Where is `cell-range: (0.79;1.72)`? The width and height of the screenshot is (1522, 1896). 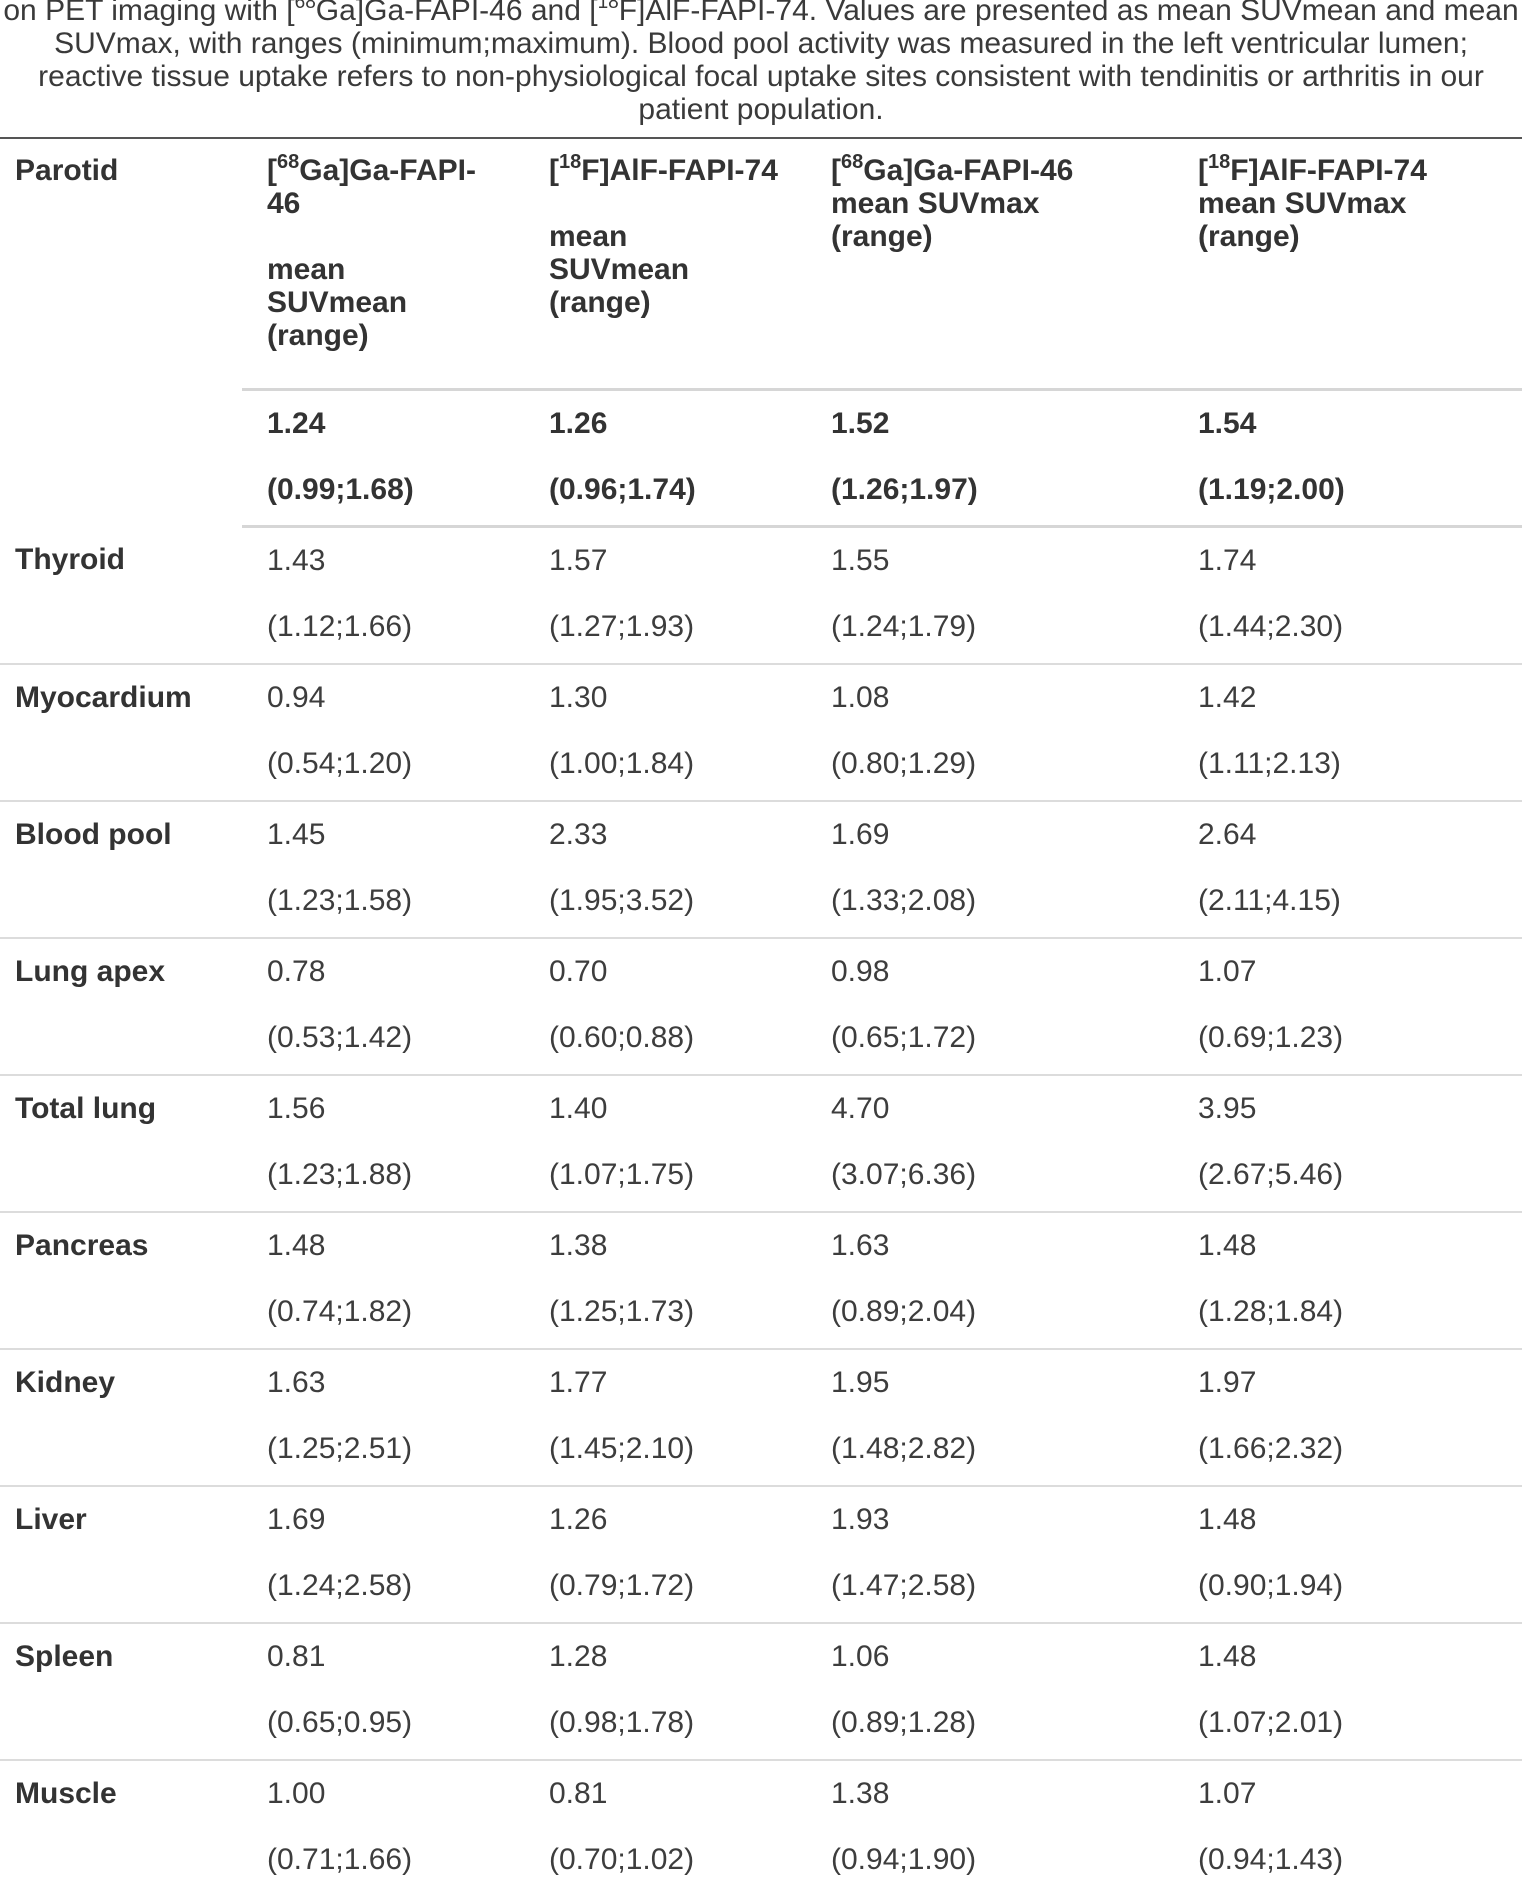 cell-range: (0.79;1.72) is located at coordinates (622, 1585).